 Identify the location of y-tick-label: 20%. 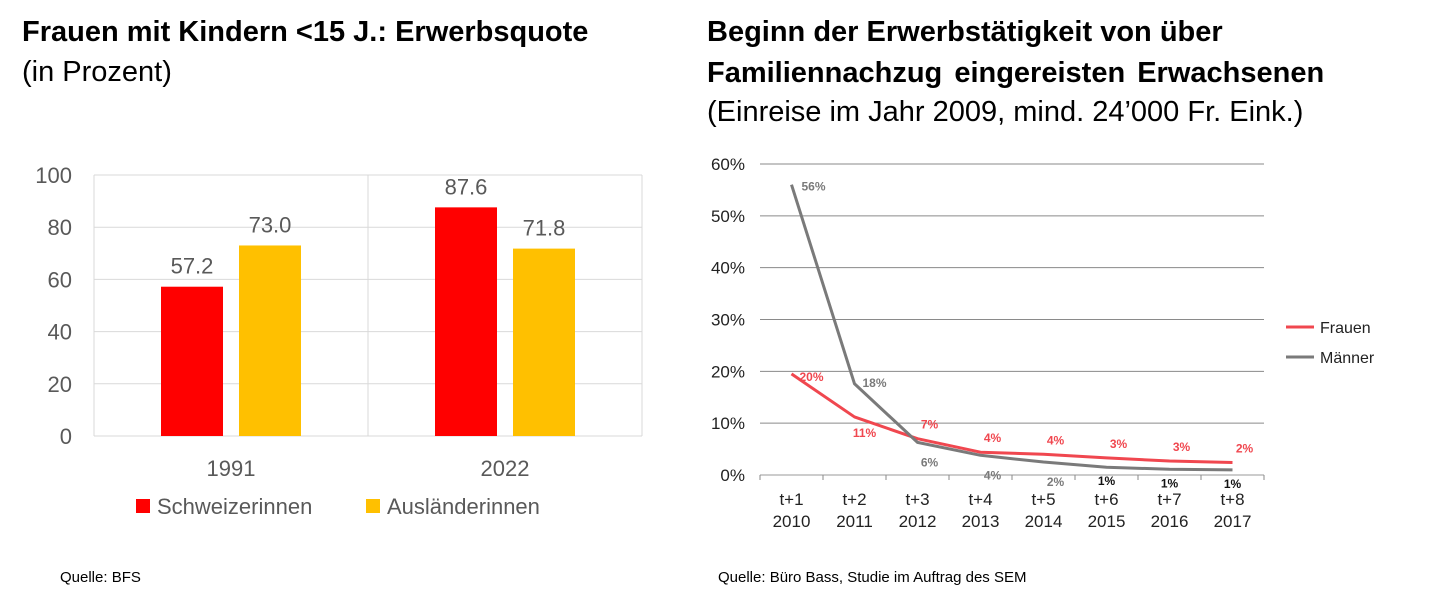
(728, 371).